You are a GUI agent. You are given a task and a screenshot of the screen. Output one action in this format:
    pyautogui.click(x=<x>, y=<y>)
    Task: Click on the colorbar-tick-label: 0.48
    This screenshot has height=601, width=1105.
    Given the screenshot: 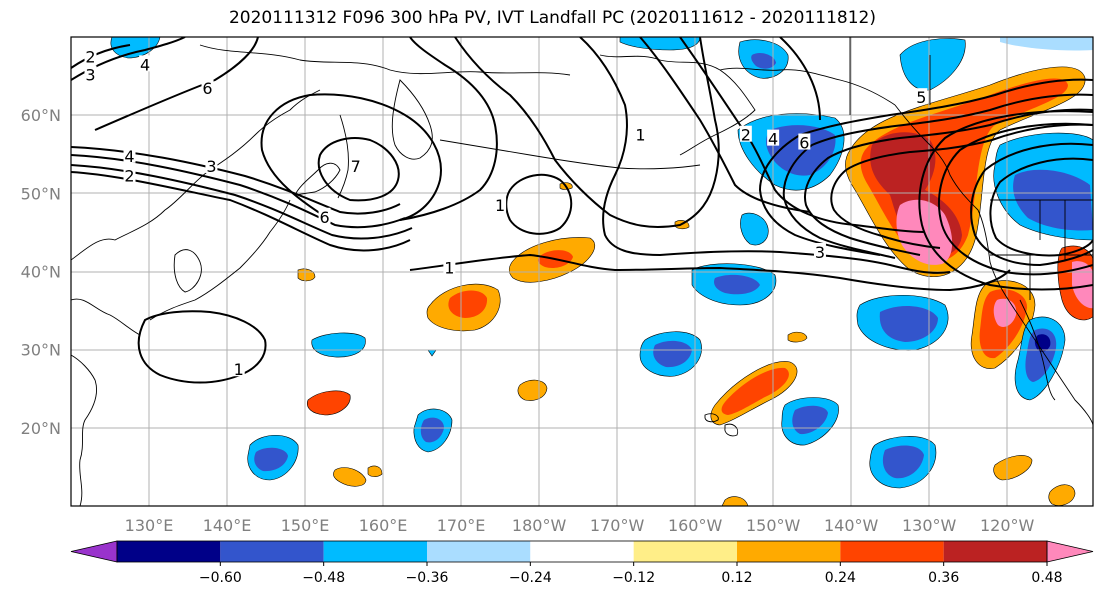 What is the action you would take?
    pyautogui.click(x=1046, y=578)
    